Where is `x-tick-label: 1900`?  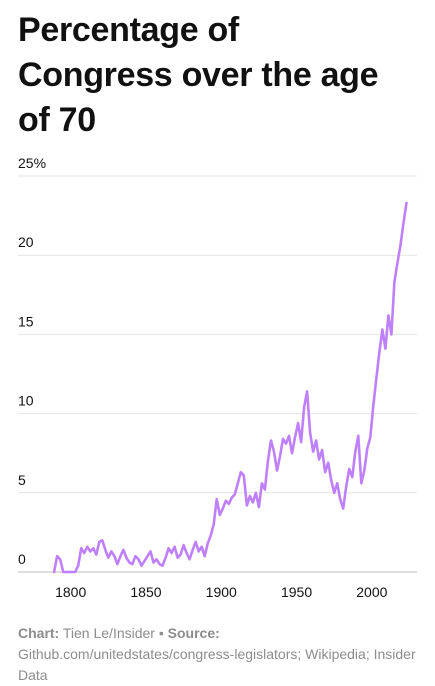
x-tick-label: 1900 is located at coordinates (221, 592).